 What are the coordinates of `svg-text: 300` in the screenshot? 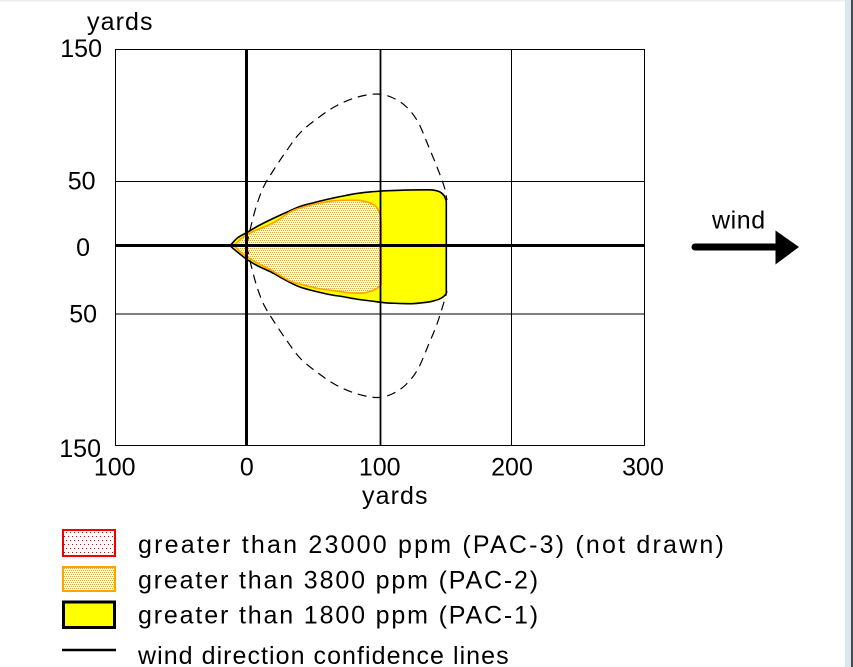 It's located at (643, 468).